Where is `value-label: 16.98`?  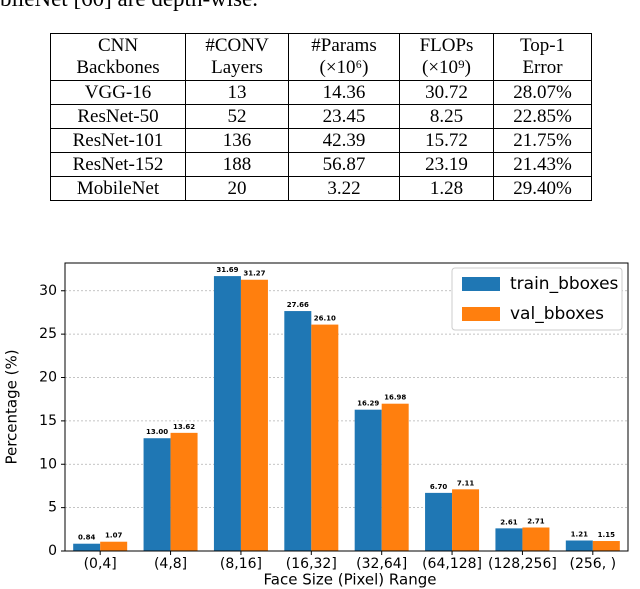 value-label: 16.98 is located at coordinates (395, 398).